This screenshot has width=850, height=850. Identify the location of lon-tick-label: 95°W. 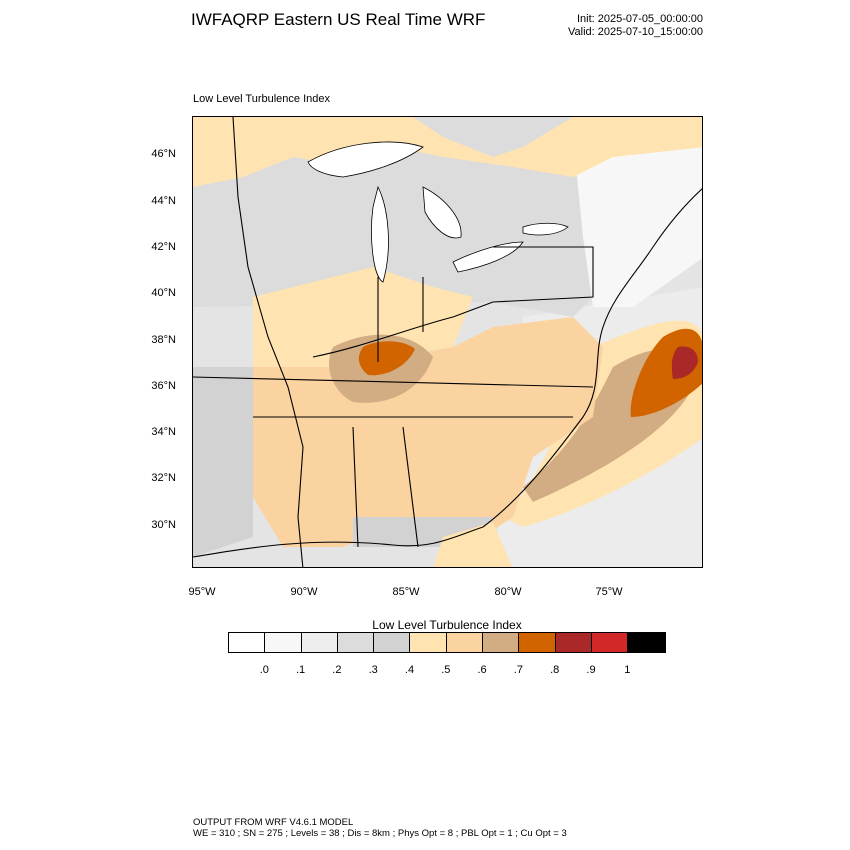
(202, 592).